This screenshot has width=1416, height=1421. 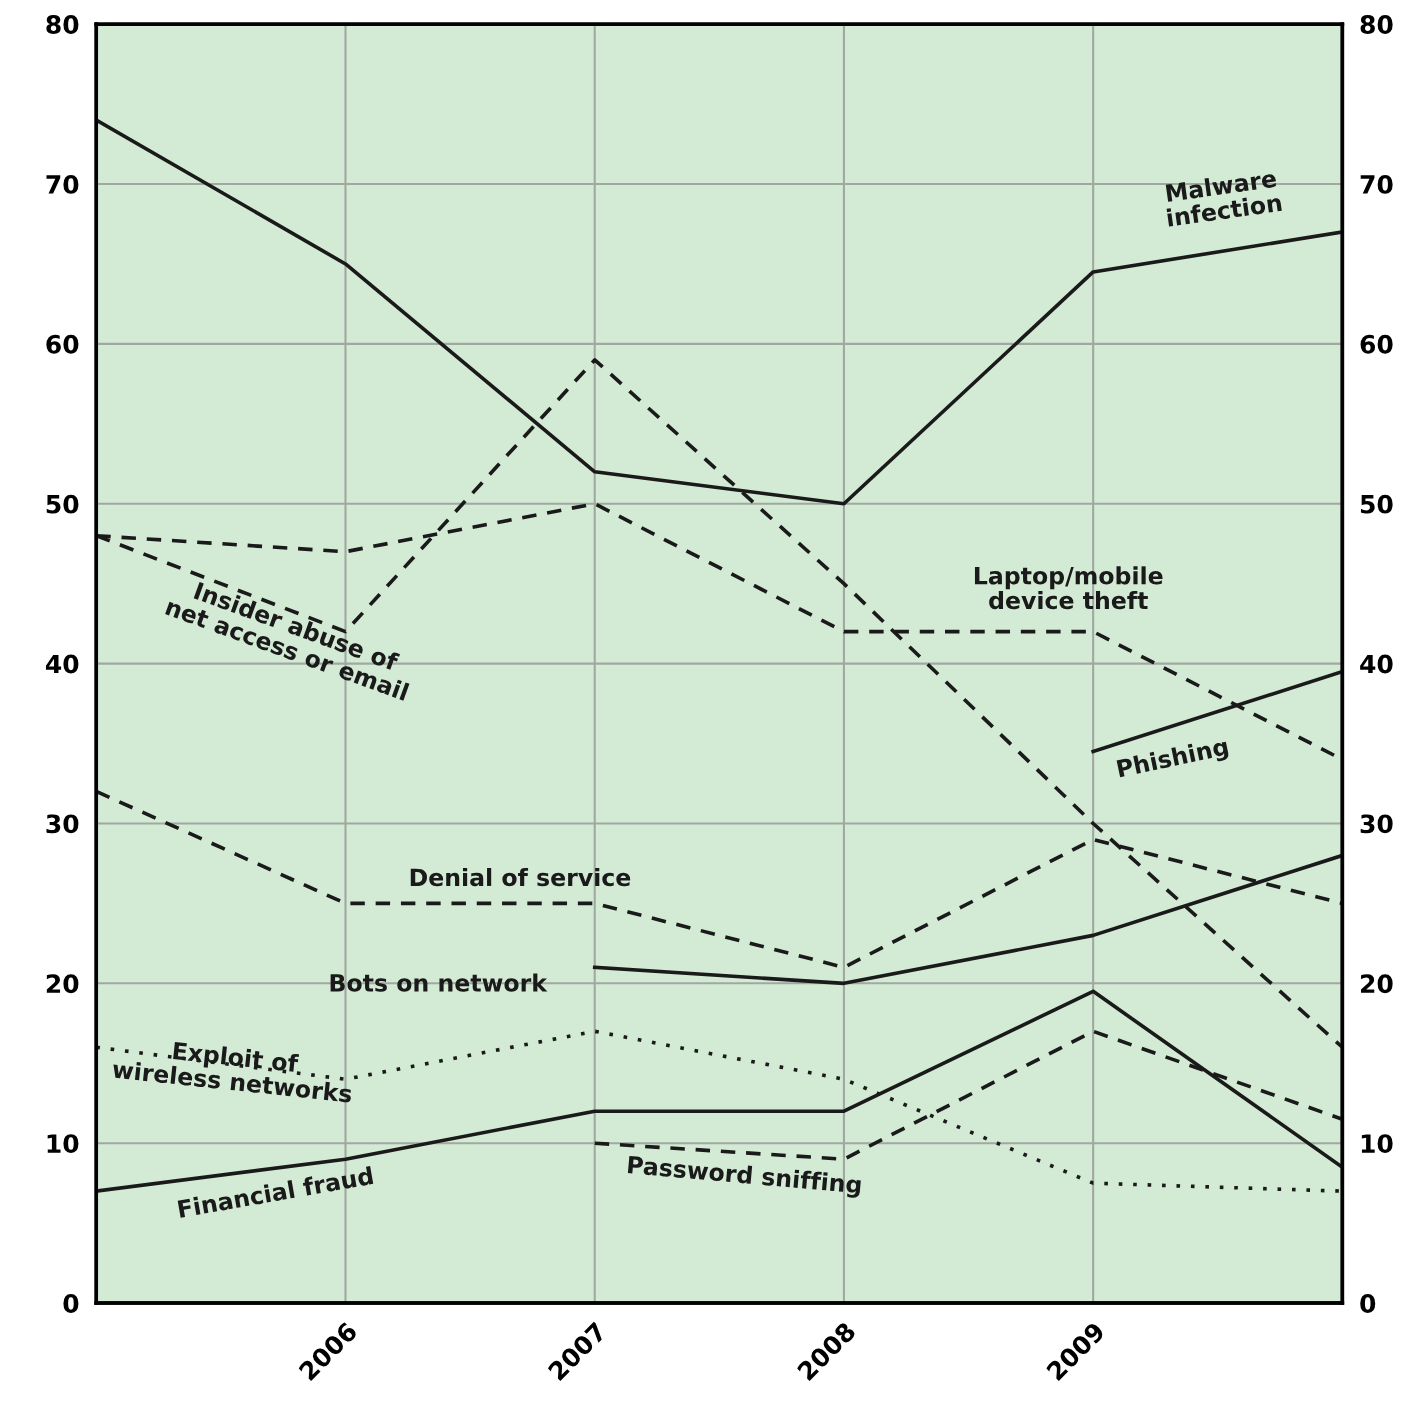 What do you see at coordinates (1068, 588) in the screenshot?
I see `series-label: Laptop/mobile device theft` at bounding box center [1068, 588].